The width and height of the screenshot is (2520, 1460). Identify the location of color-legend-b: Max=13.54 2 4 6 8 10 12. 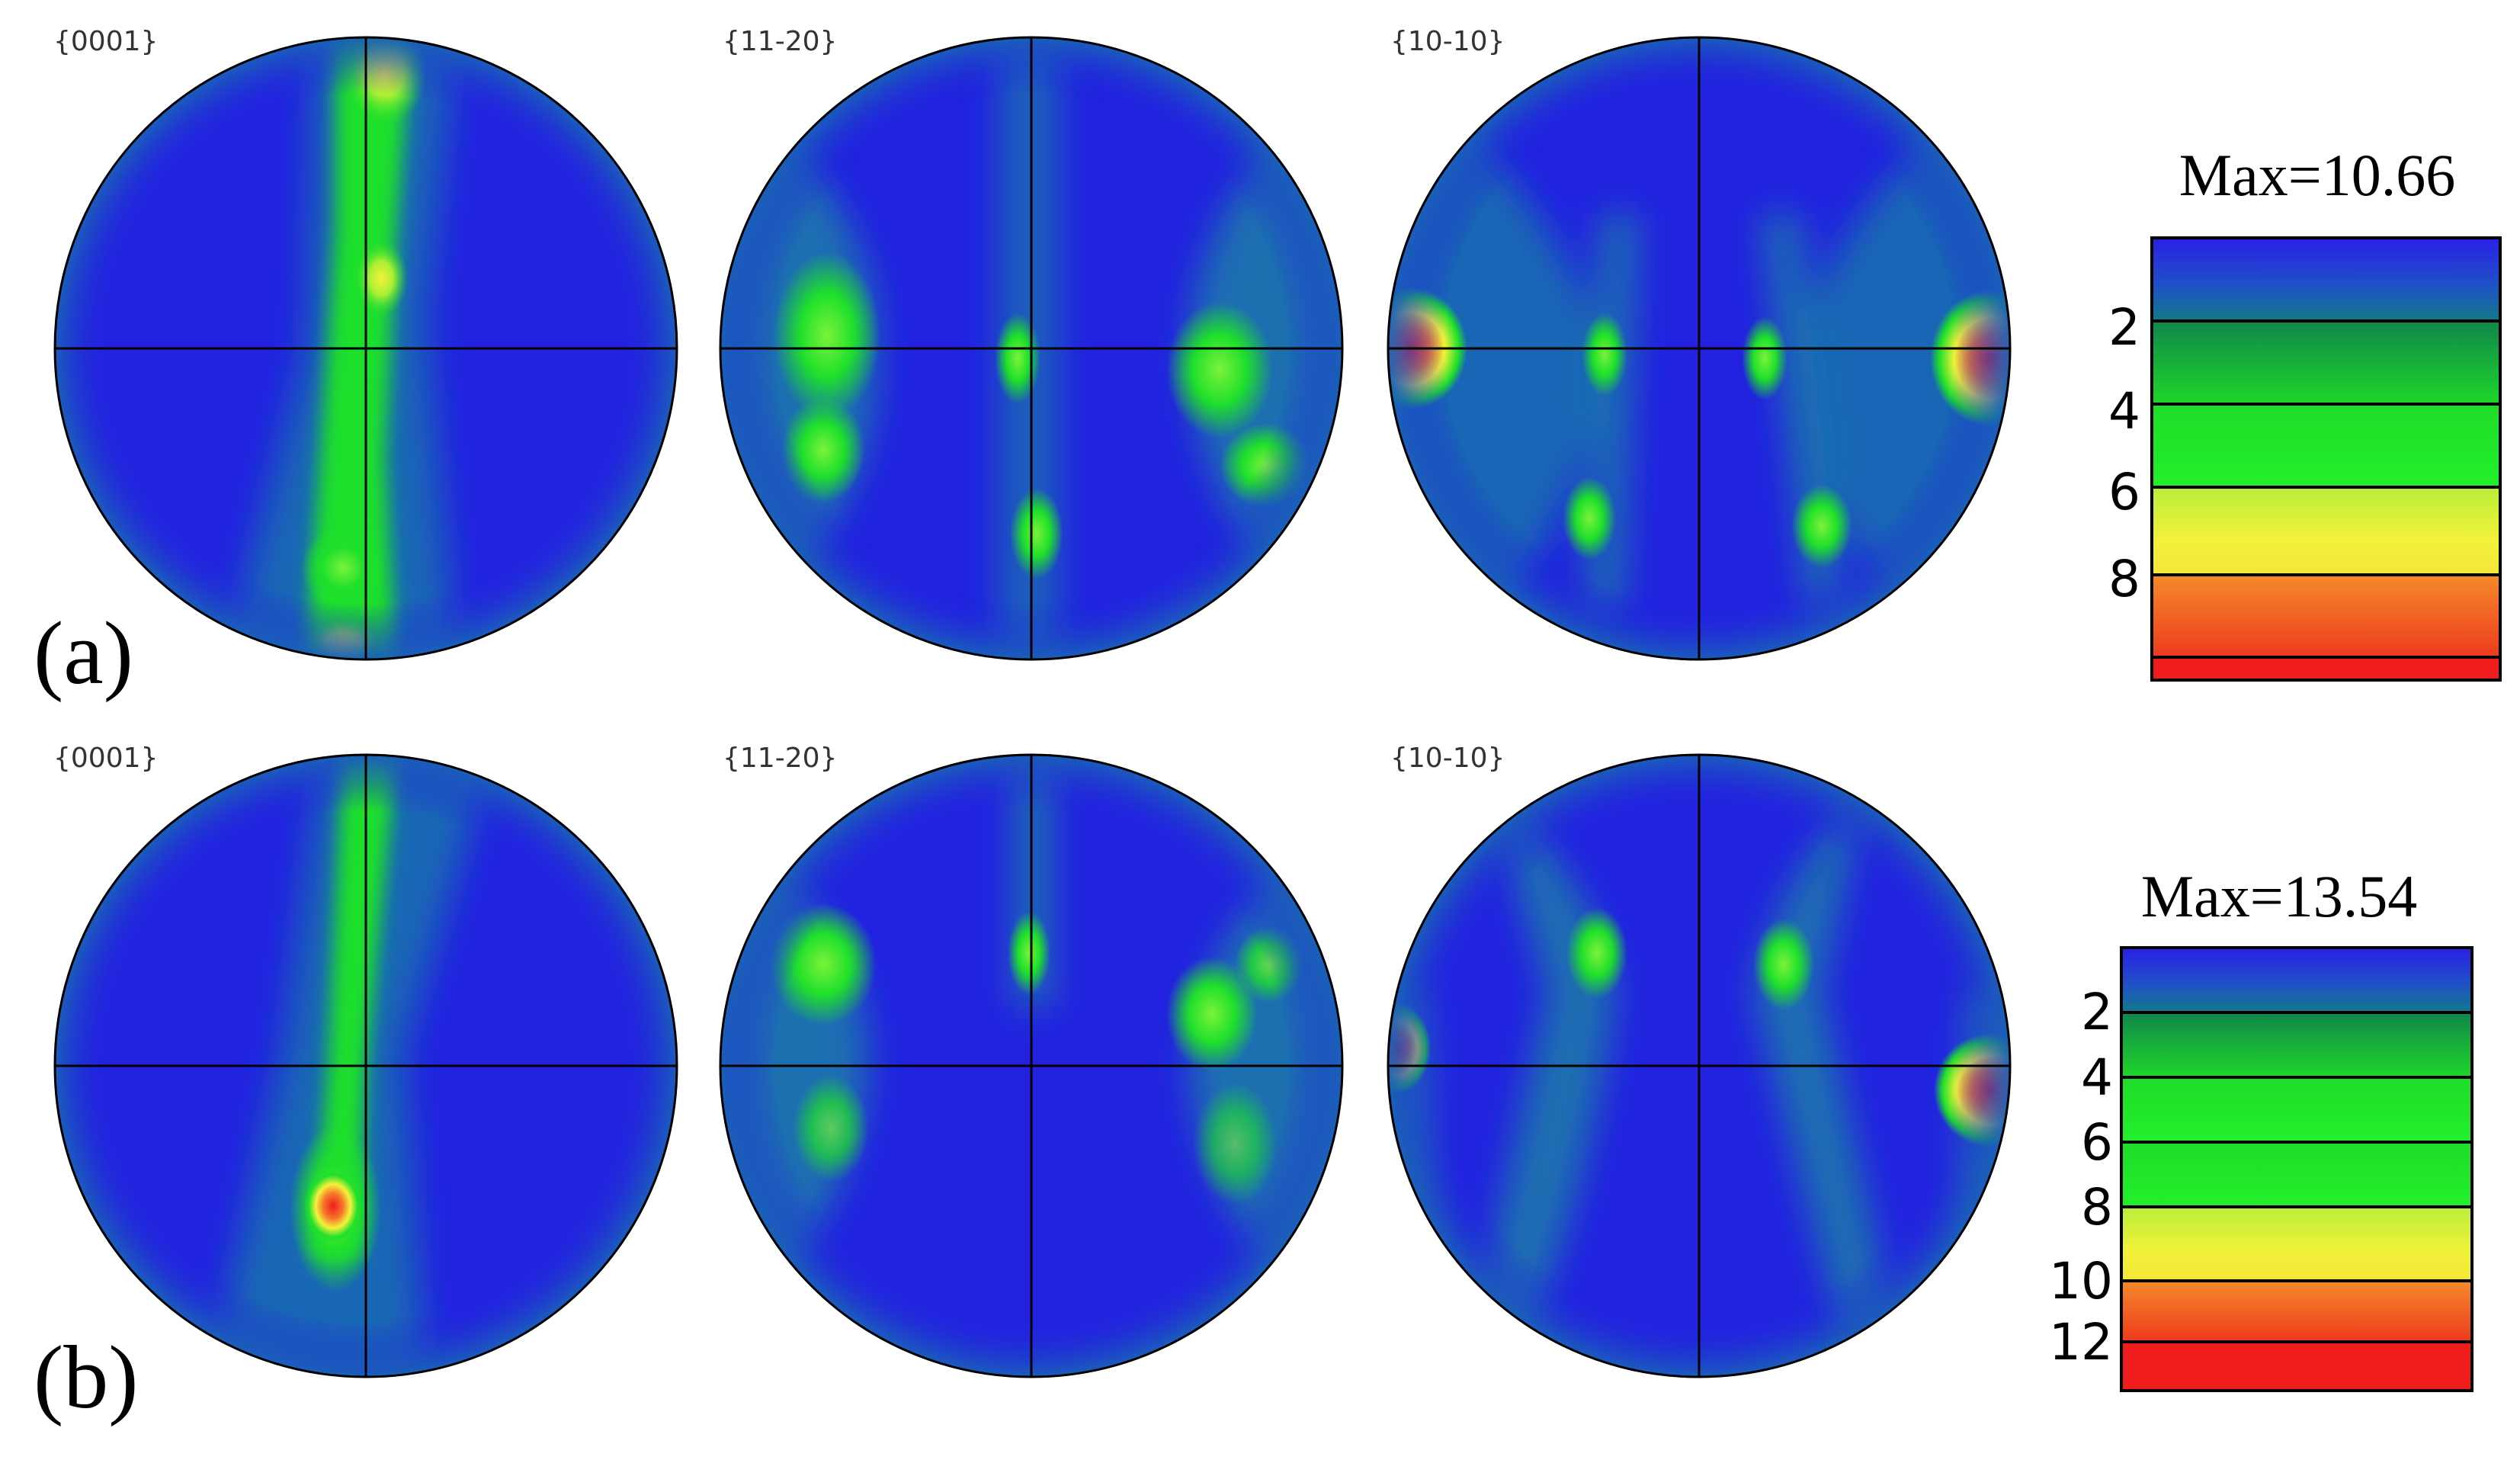
(2261, 1127).